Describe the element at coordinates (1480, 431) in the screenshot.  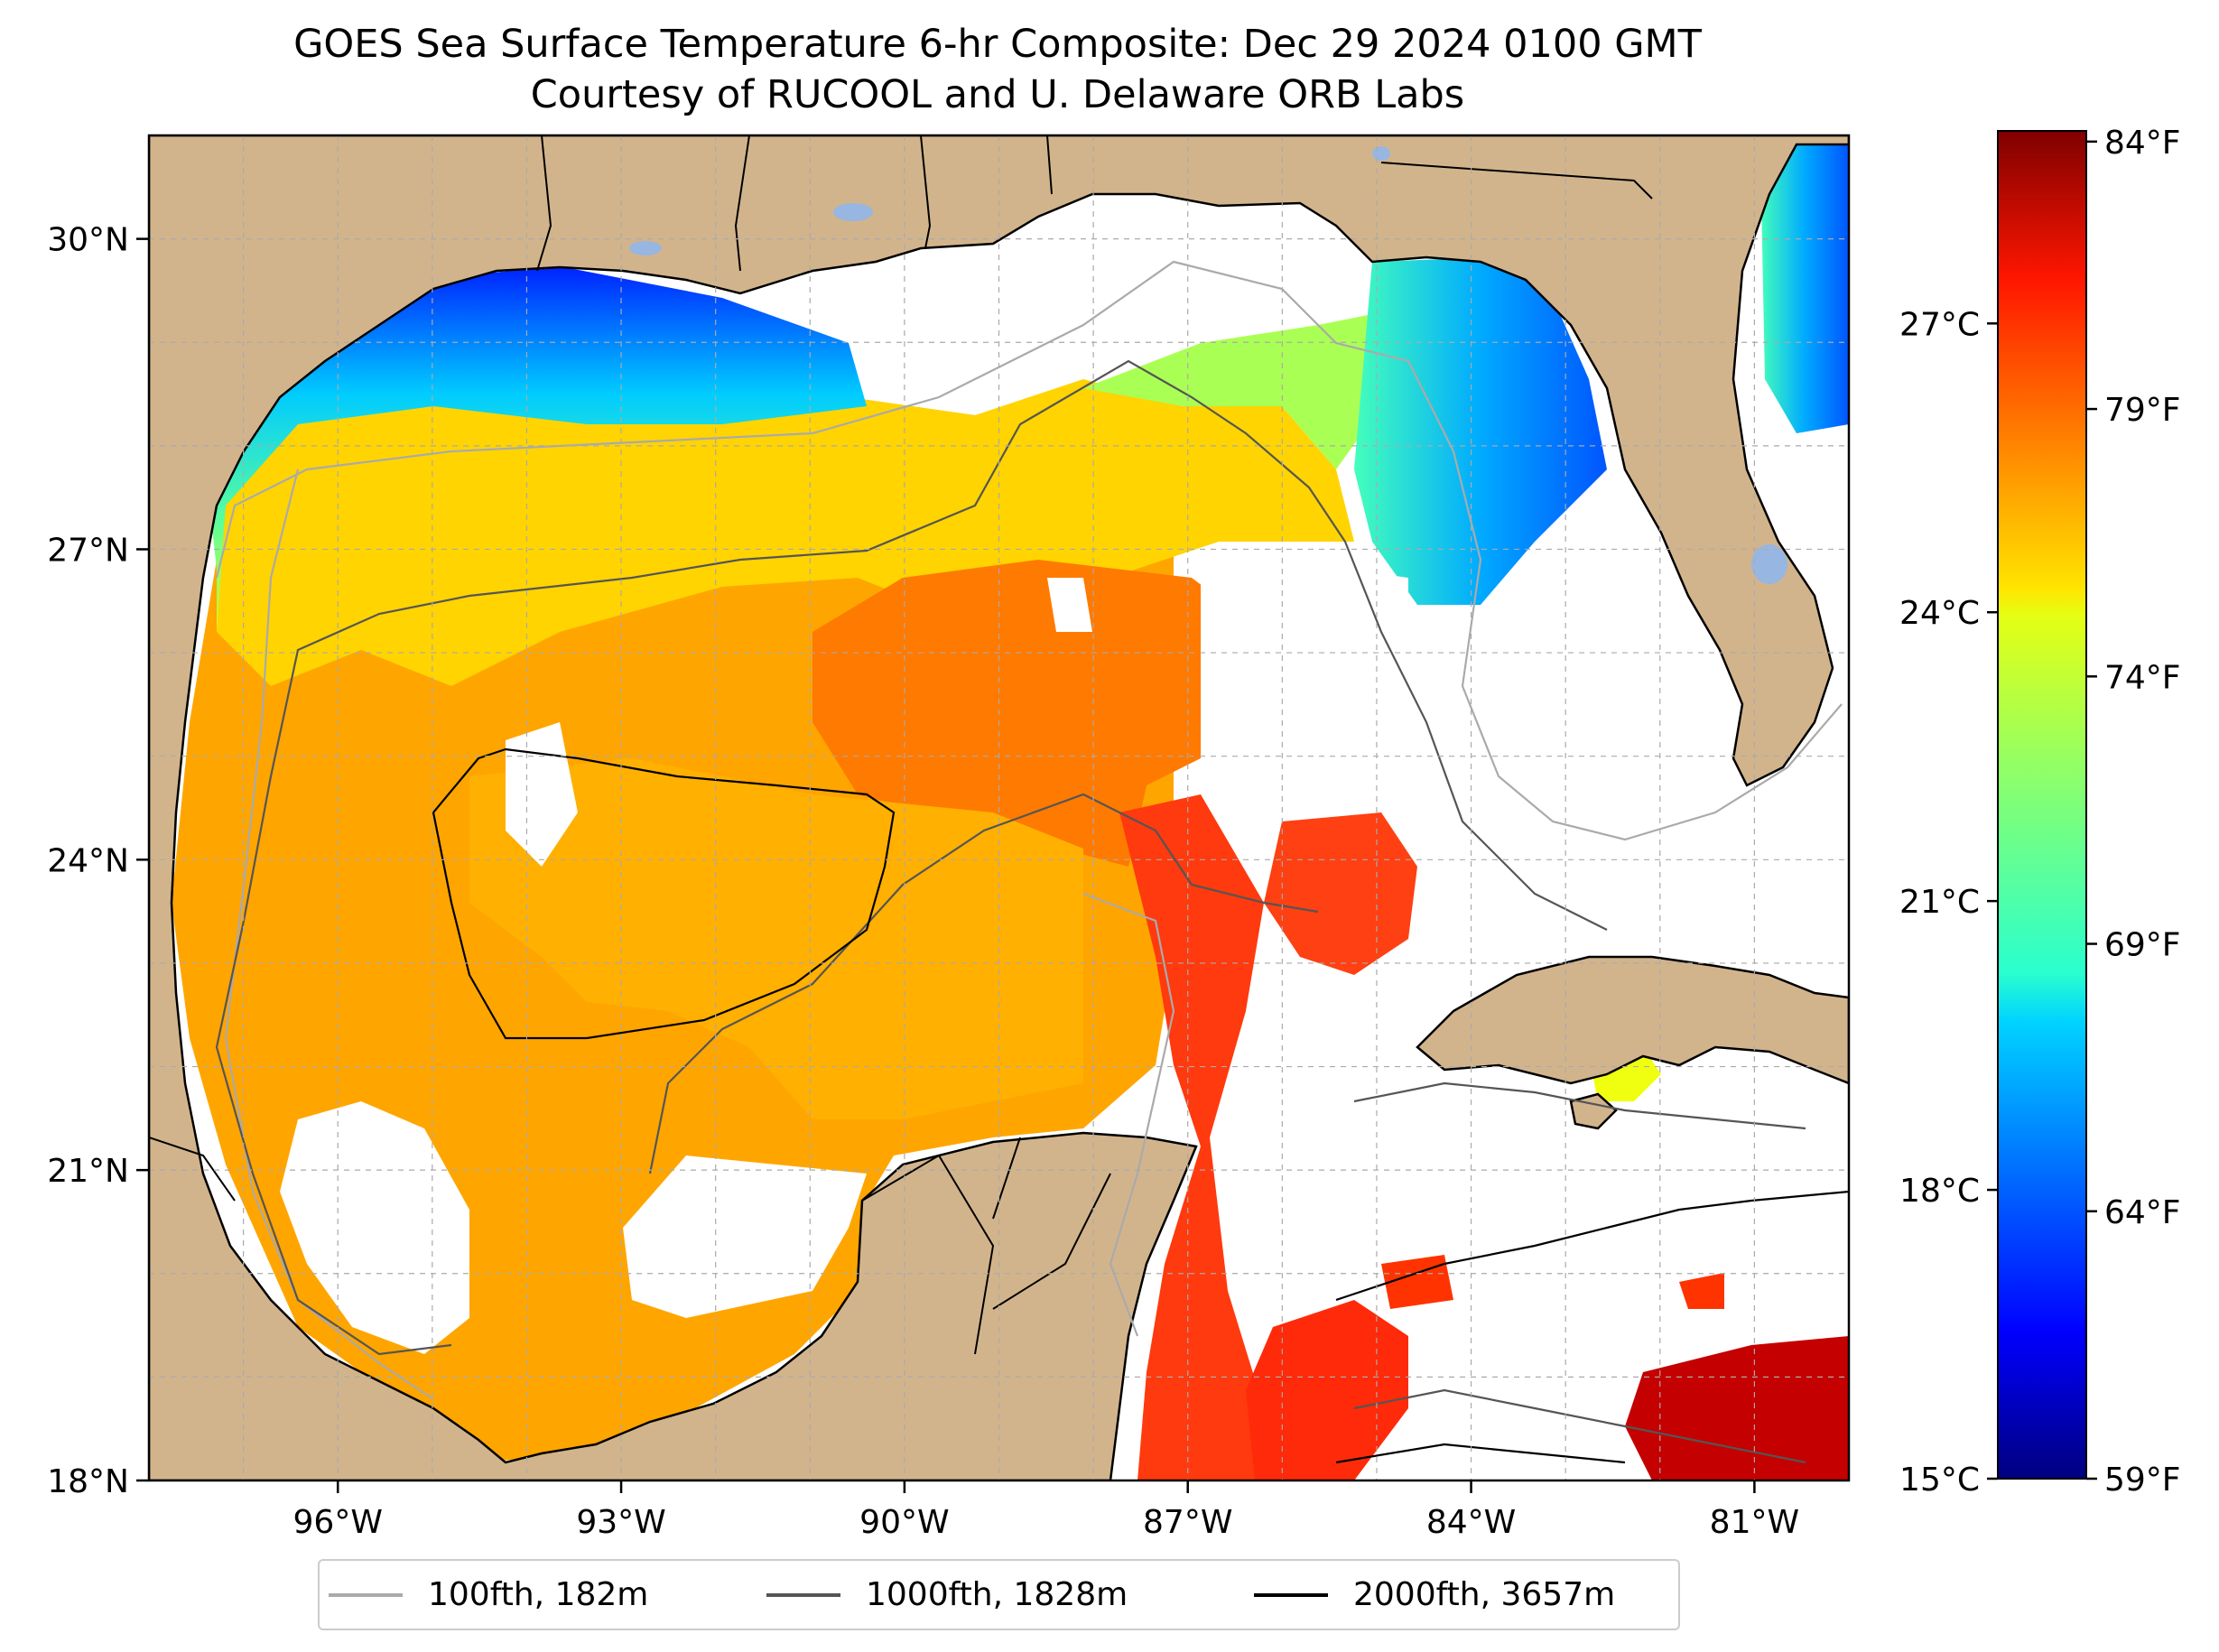
I see `sst-florida-shelf` at that location.